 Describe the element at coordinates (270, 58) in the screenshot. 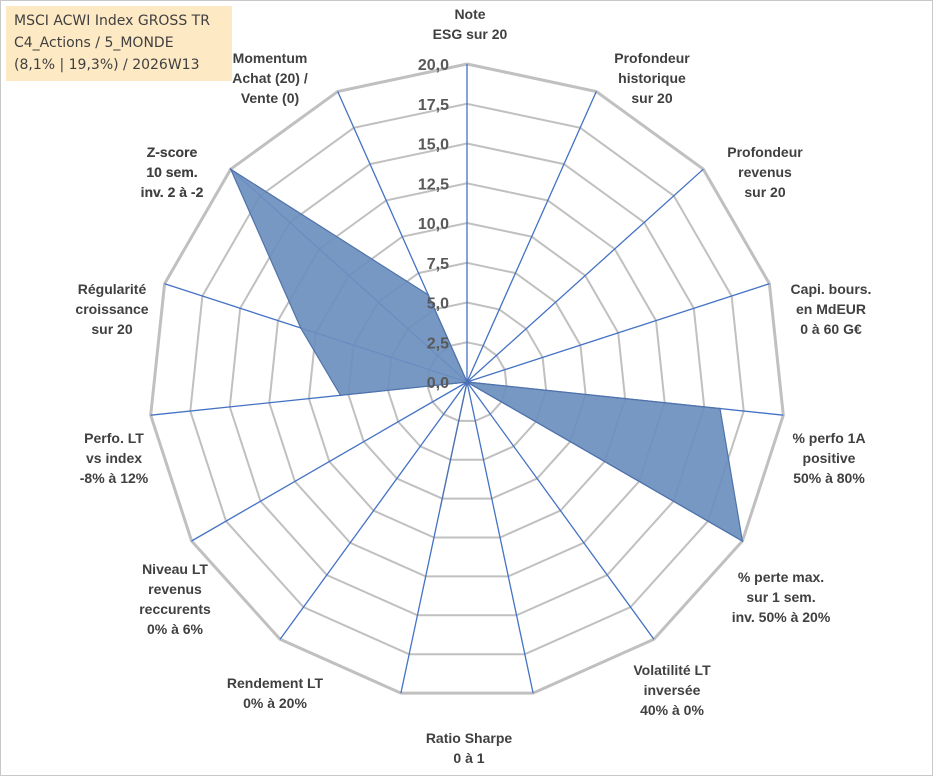

I see `axis-label-15-line-1: Momentum` at that location.